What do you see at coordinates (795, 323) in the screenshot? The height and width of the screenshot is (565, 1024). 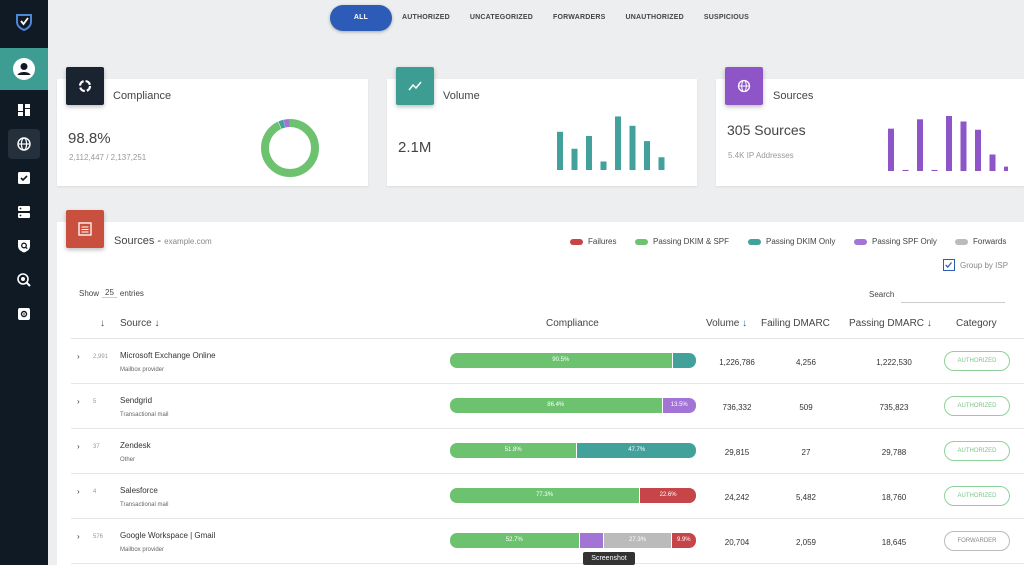 I see `column-header-failing-dmarc: Failing DMARC` at bounding box center [795, 323].